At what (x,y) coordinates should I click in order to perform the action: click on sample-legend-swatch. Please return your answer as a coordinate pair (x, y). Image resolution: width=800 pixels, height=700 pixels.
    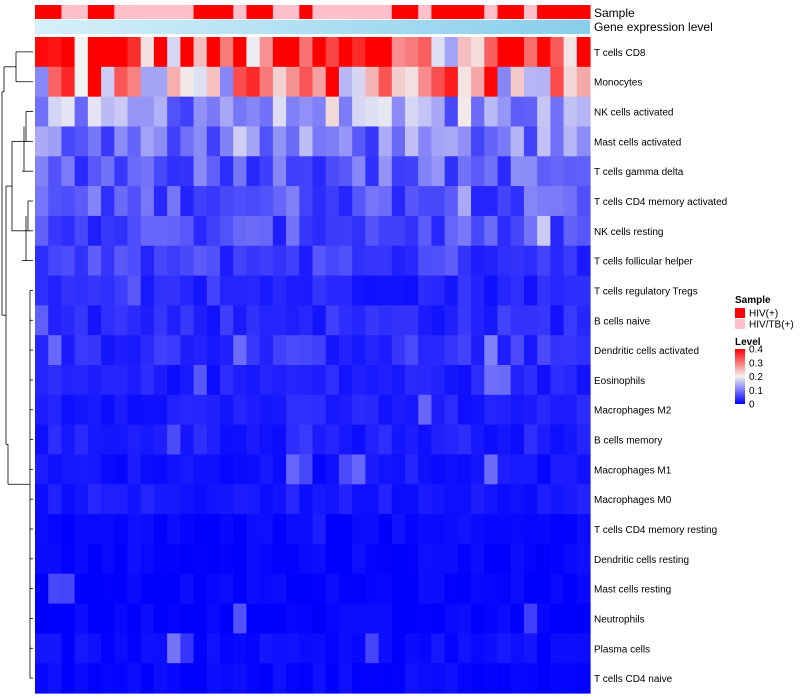
    Looking at the image, I should click on (740, 313).